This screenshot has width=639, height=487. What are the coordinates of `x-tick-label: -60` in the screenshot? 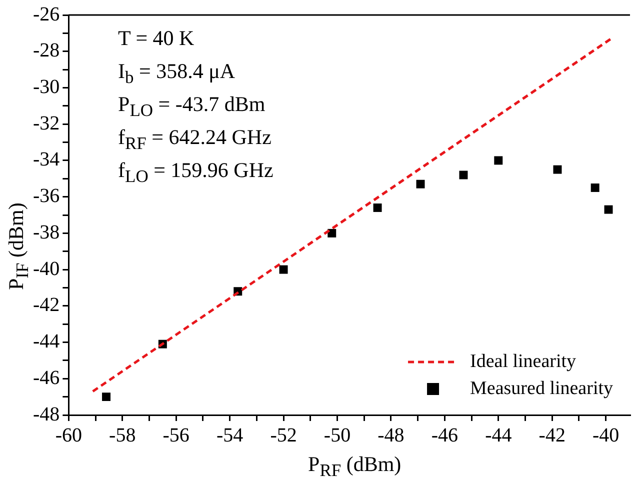 It's located at (68, 435).